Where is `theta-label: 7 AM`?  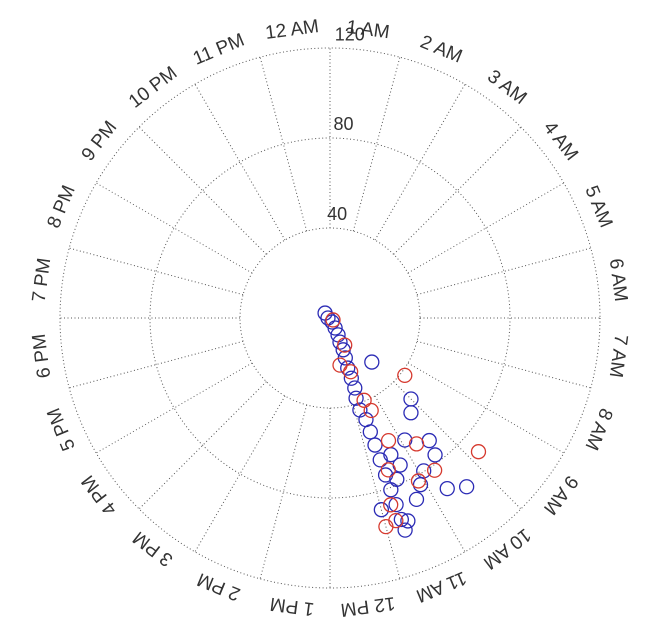 theta-label: 7 AM is located at coordinates (618, 356).